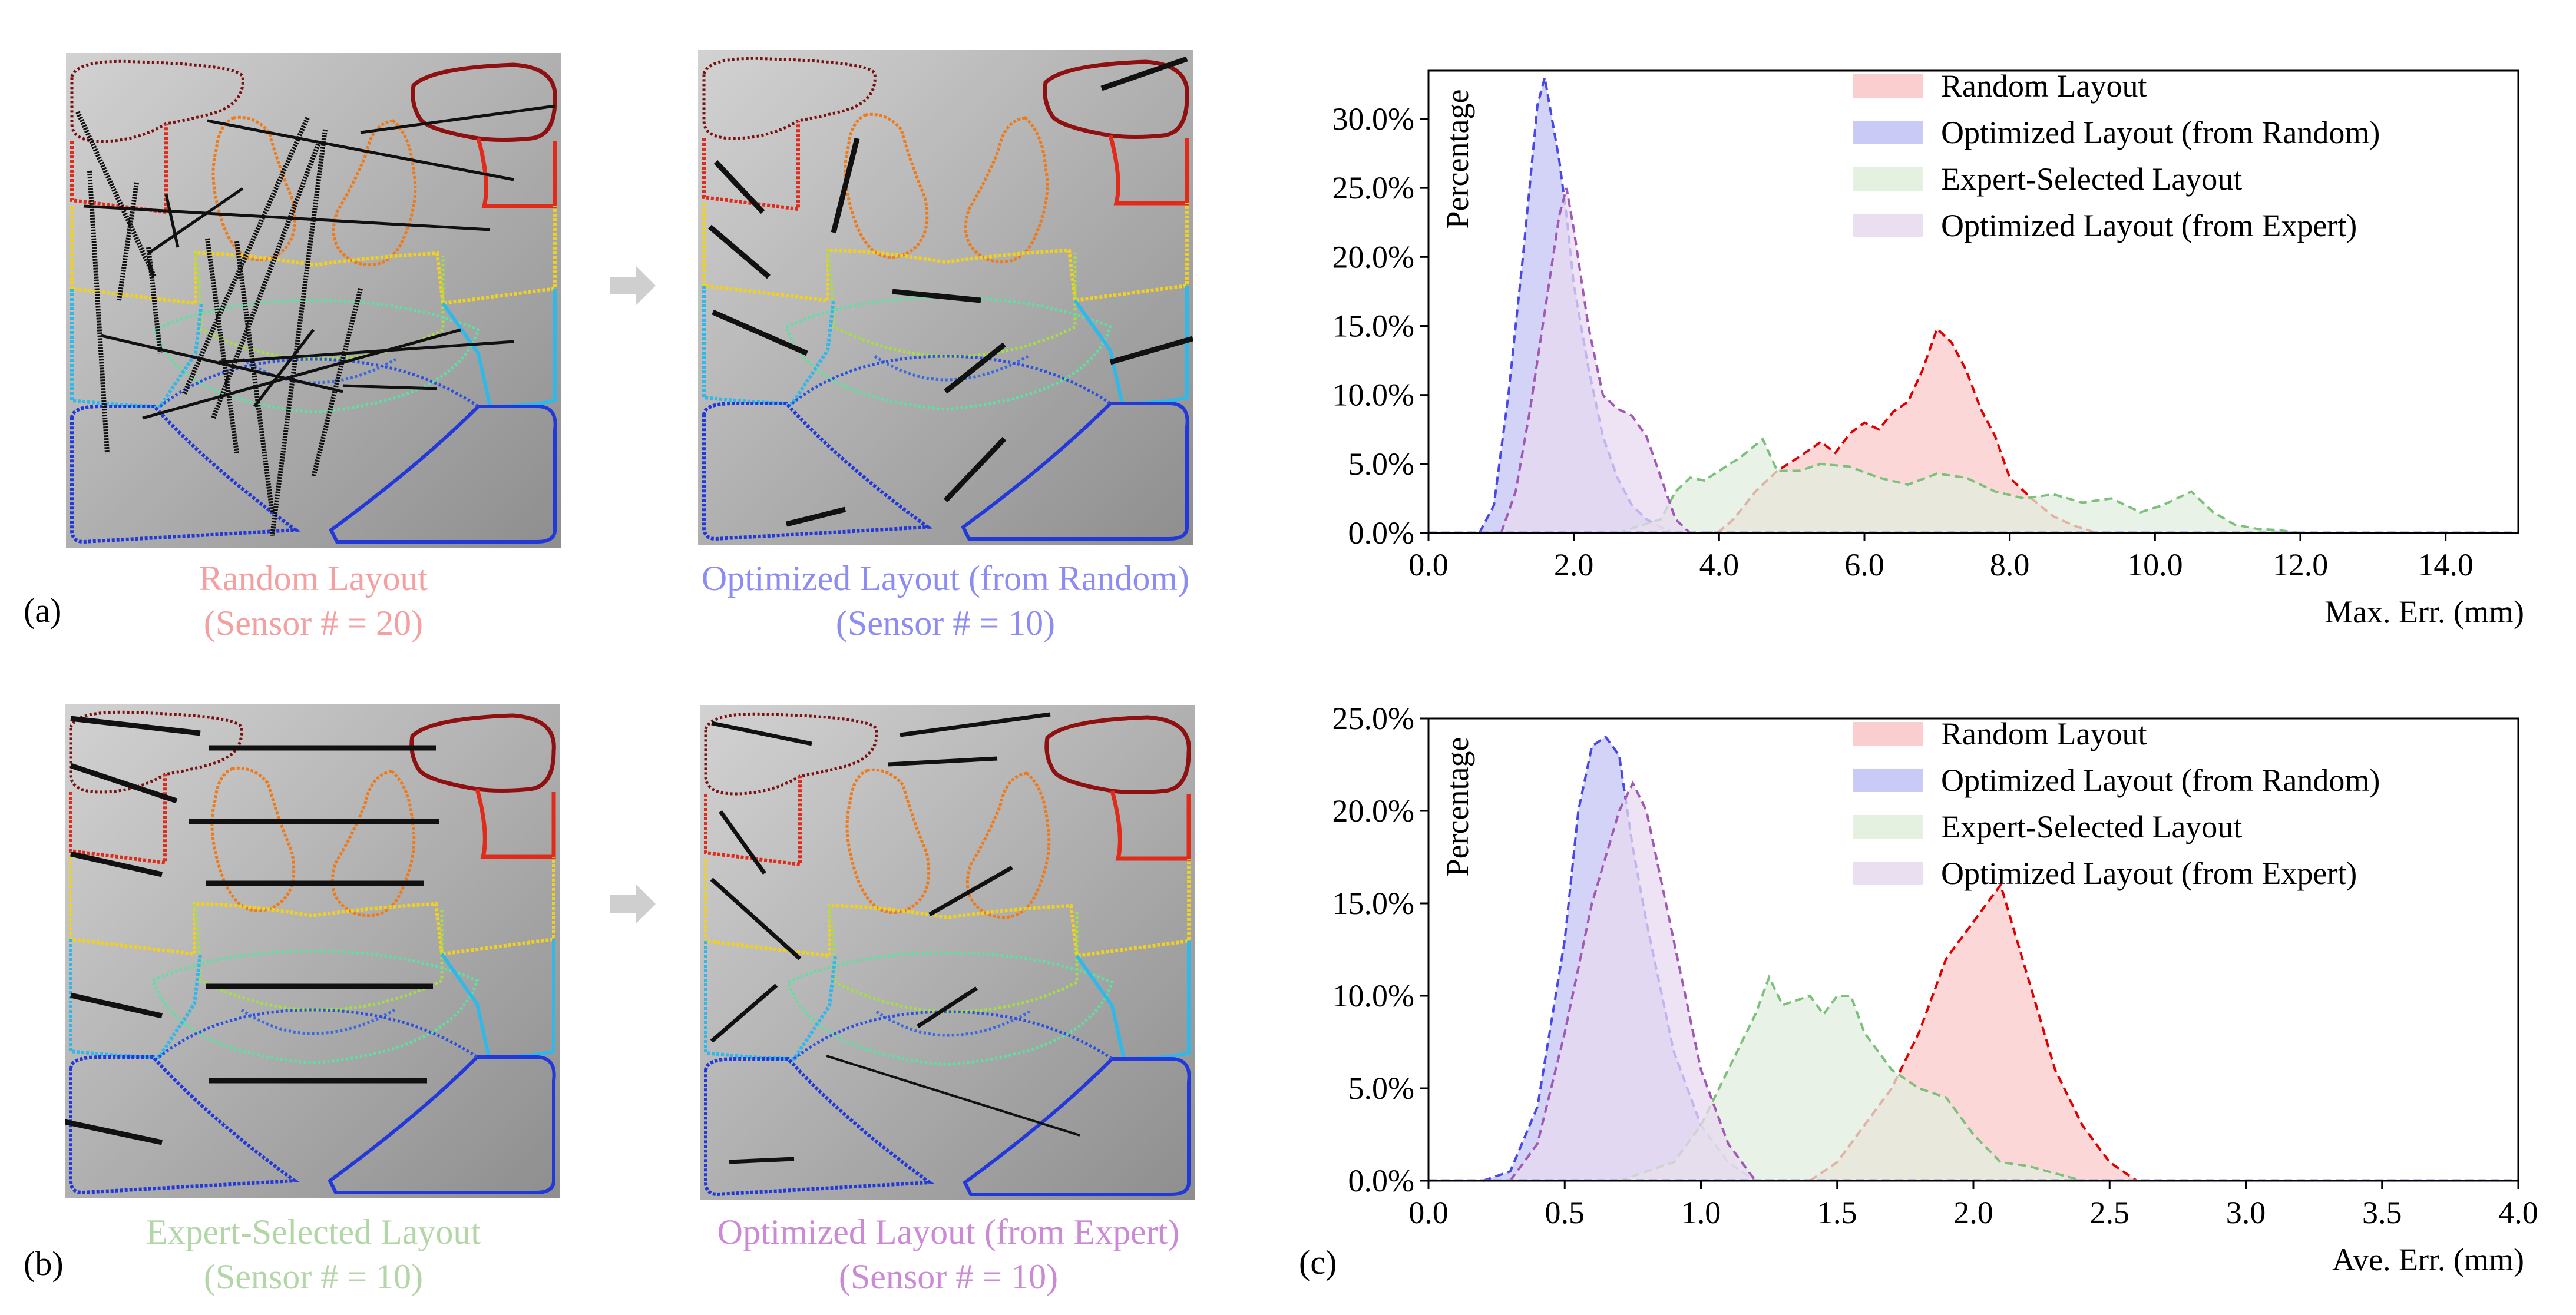  Describe the element at coordinates (2446, 564) in the screenshot. I see `x-tick-label: 14.0` at that location.